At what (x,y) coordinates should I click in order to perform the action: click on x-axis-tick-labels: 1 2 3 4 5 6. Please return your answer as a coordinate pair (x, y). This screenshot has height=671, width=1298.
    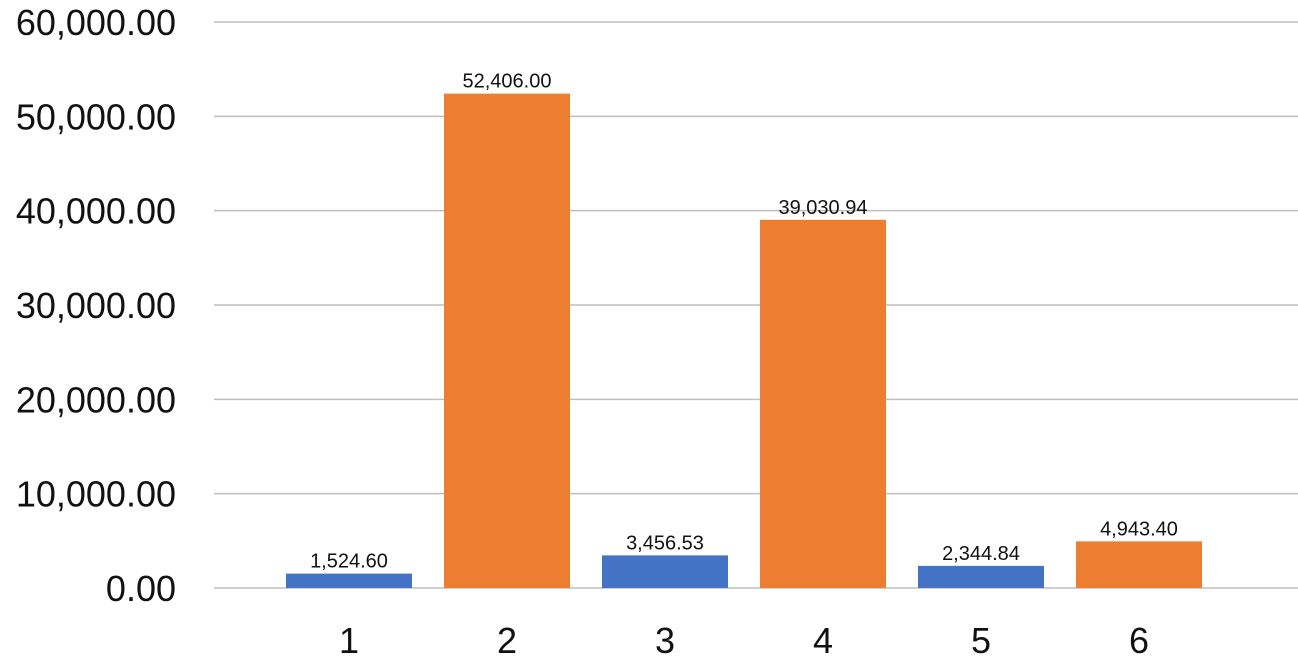
    Looking at the image, I should click on (744, 640).